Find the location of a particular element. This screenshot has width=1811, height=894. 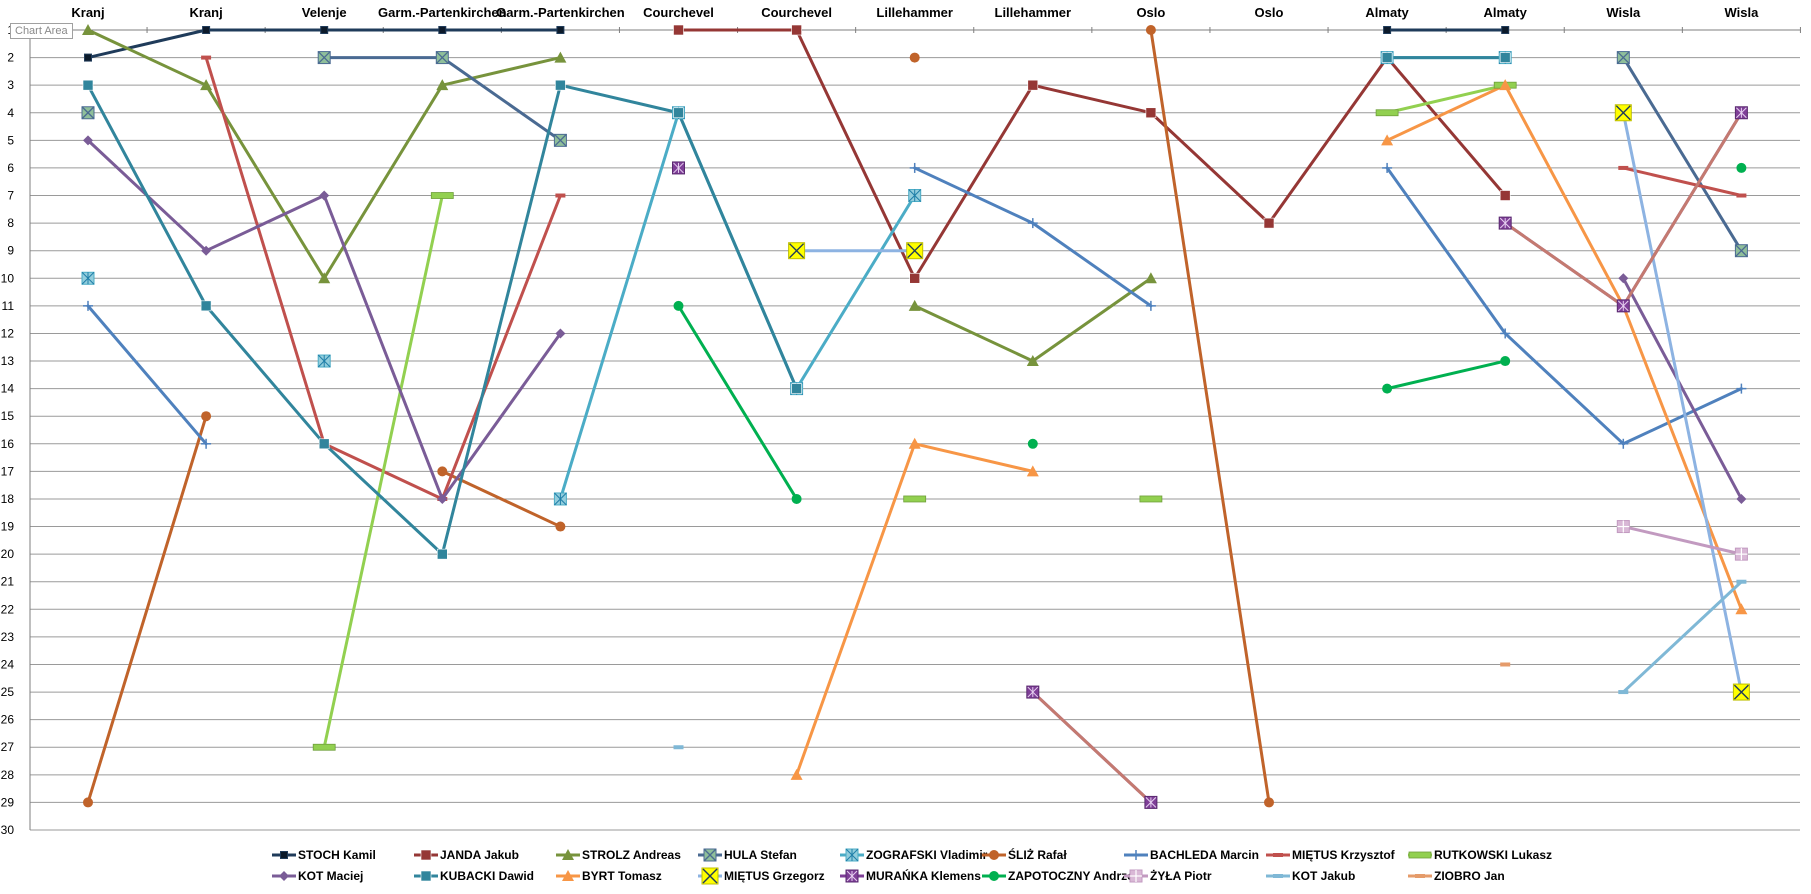

y-tick-label: 26 is located at coordinates (8, 720).